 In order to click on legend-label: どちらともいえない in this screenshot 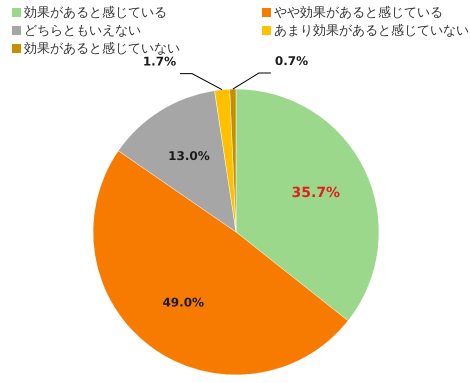, I will do `click(82, 31)`.